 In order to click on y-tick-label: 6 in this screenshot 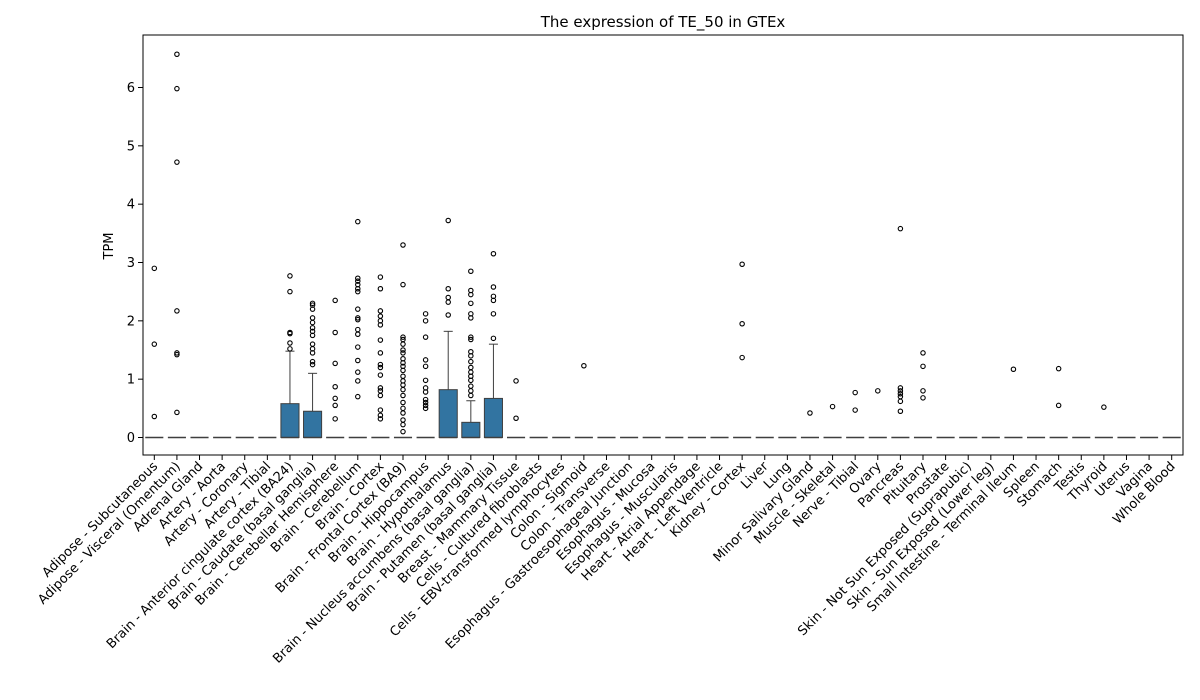, I will do `click(131, 88)`.